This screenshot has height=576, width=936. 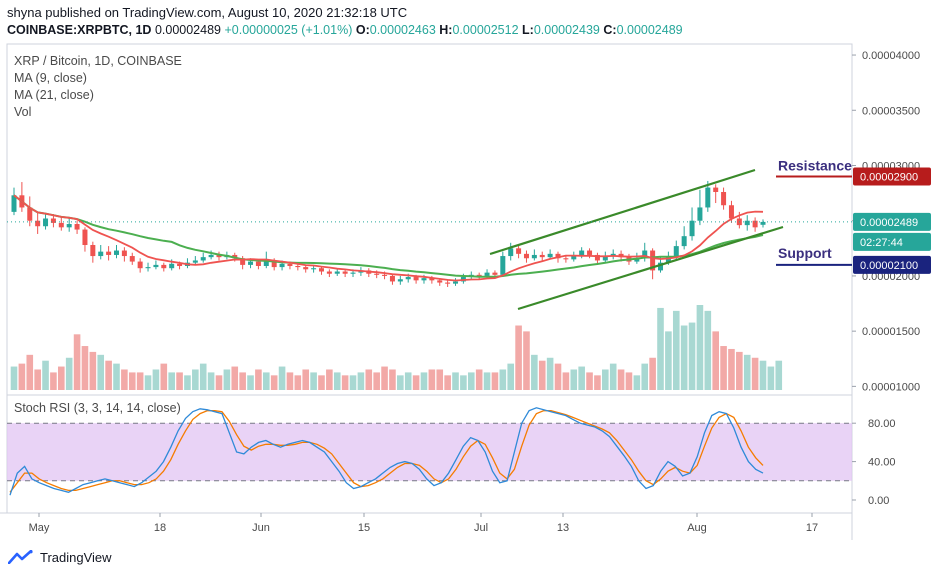 I want to click on stoch-tick-label: 80.00, so click(x=882, y=424).